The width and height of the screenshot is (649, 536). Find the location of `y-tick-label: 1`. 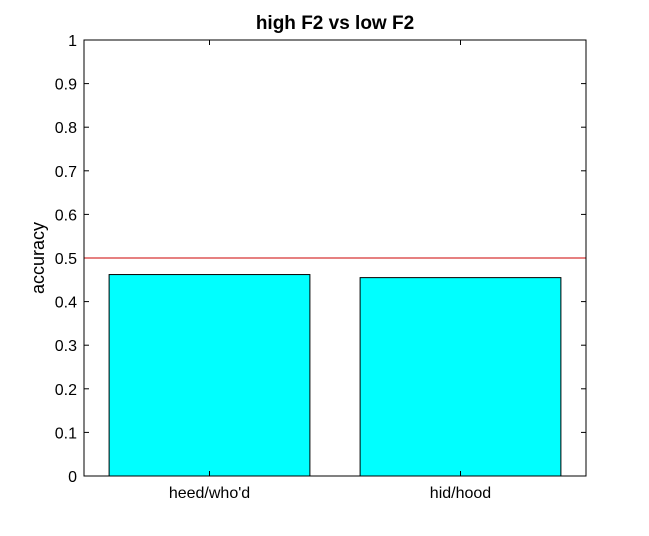

y-tick-label: 1 is located at coordinates (72, 41).